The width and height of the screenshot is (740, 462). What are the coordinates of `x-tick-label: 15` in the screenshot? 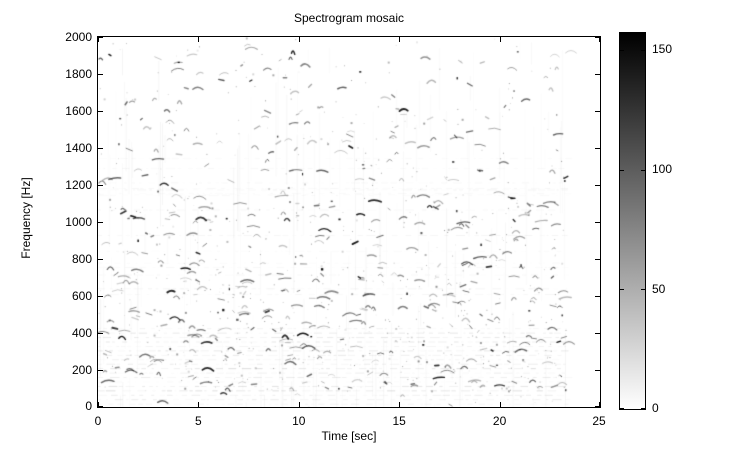 It's located at (399, 421).